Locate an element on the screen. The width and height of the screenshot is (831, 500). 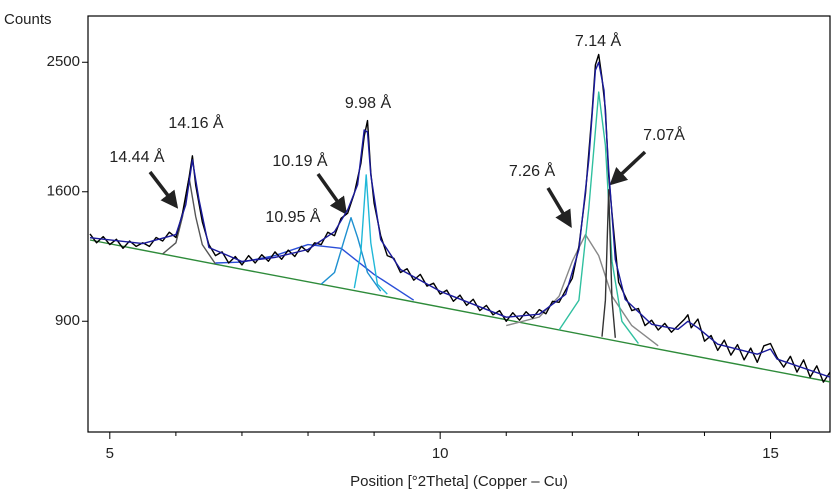
x-tick-label: 15 is located at coordinates (770, 453).